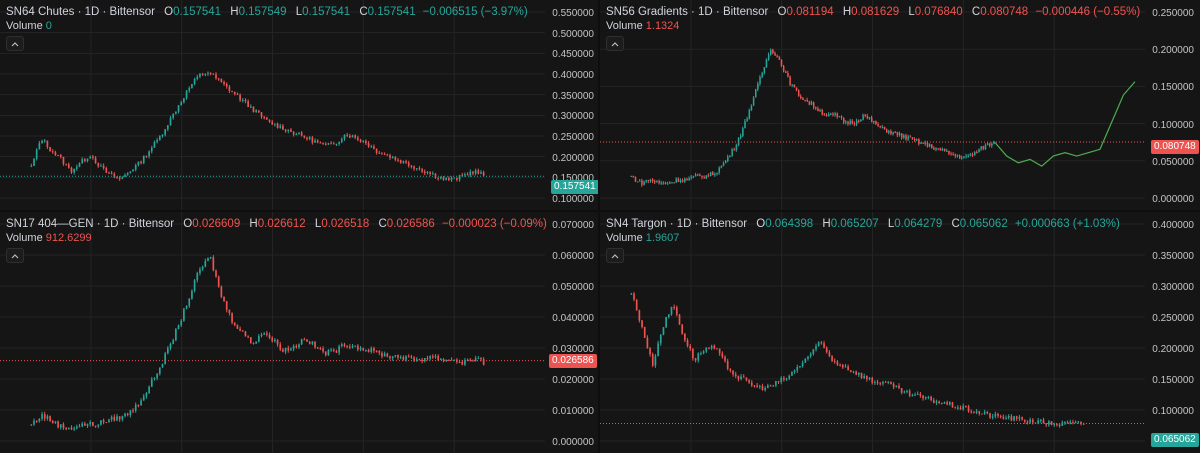 Image resolution: width=1200 pixels, height=453 pixels. Describe the element at coordinates (624, 238) in the screenshot. I see `volume-label: Volume` at that location.